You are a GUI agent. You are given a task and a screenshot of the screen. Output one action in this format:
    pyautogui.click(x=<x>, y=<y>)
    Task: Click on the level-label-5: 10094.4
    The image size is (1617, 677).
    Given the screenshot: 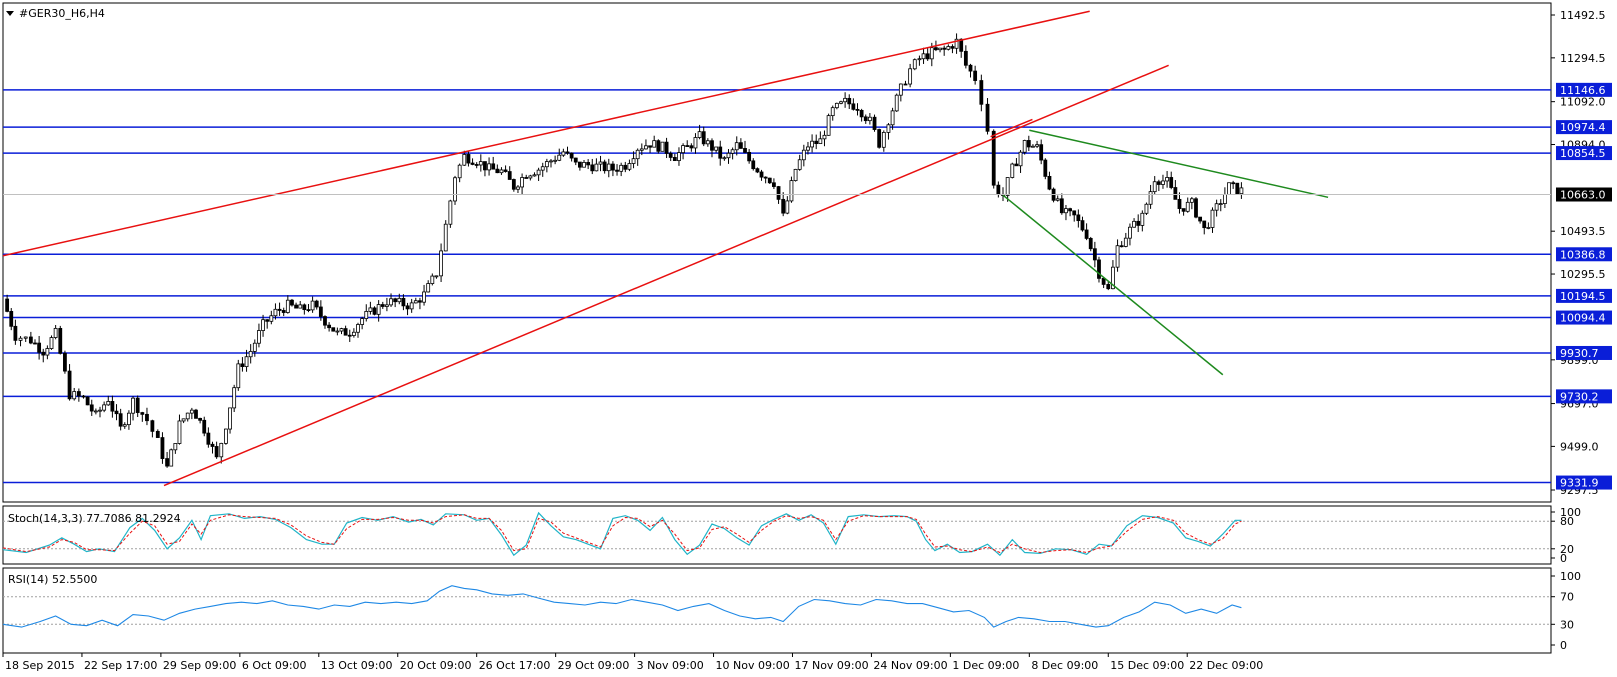 What is the action you would take?
    pyautogui.click(x=1583, y=318)
    